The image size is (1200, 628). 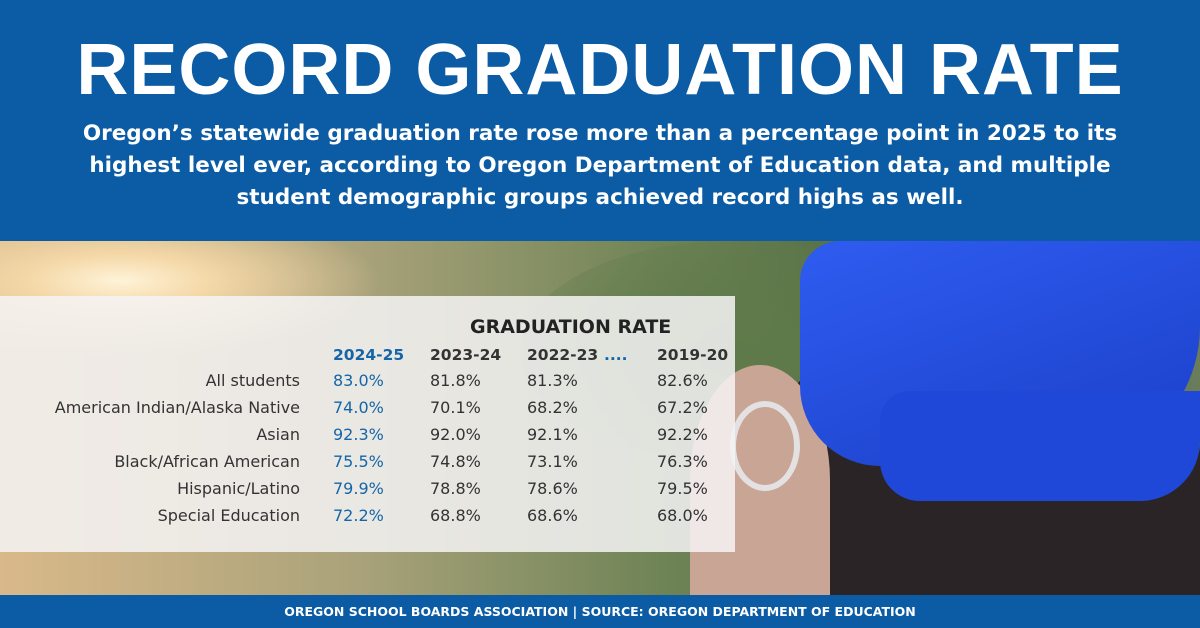 What do you see at coordinates (682, 488) in the screenshot?
I see `table-cell: 79.5%` at bounding box center [682, 488].